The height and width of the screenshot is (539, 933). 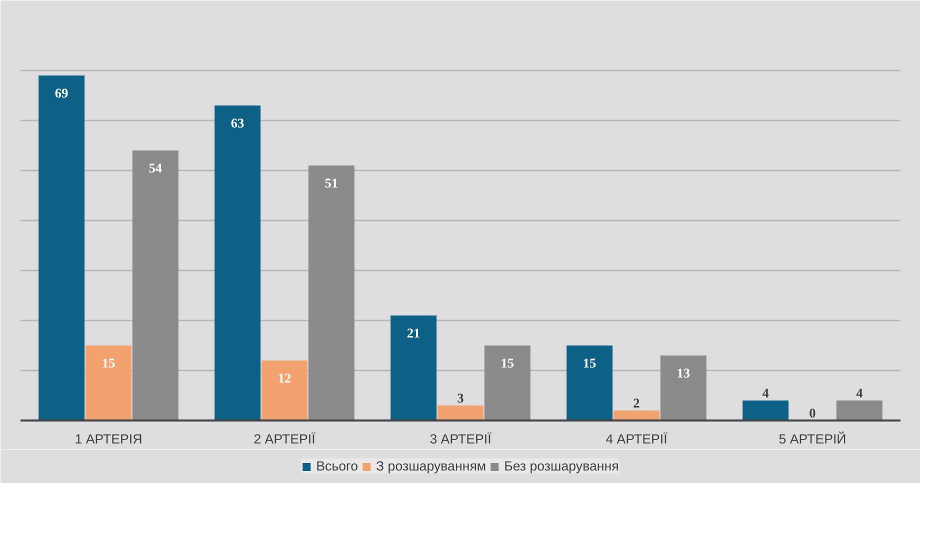 I want to click on legend-label: Без розшарування, so click(x=561, y=466).